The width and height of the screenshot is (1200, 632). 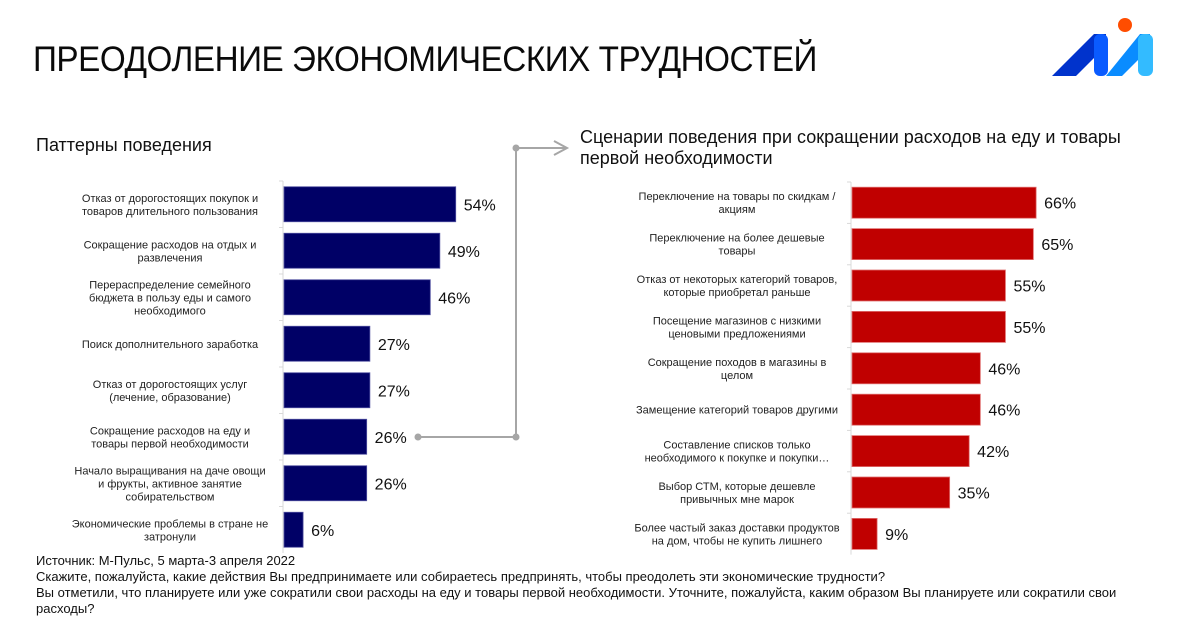 I want to click on arrow-right-icon, so click(x=561, y=148).